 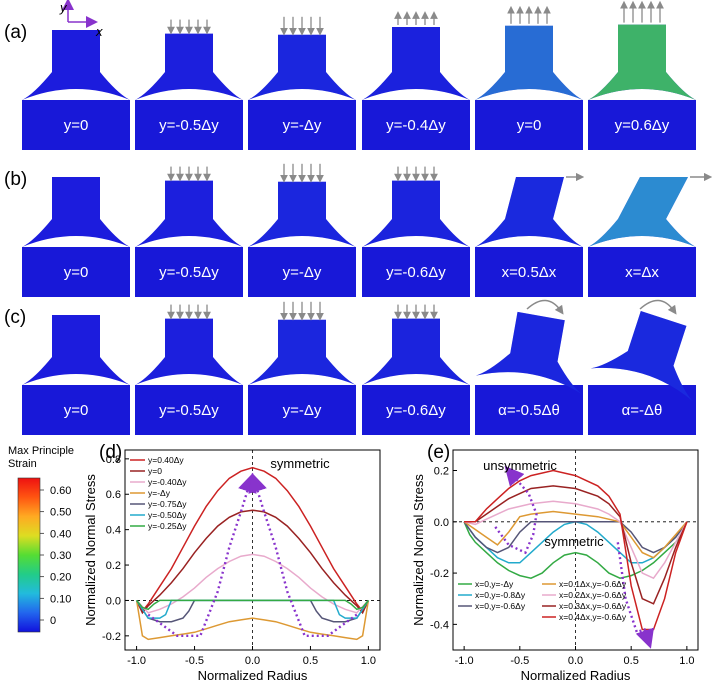 What do you see at coordinates (642, 272) in the screenshot?
I see `cell-label: x=Δx` at bounding box center [642, 272].